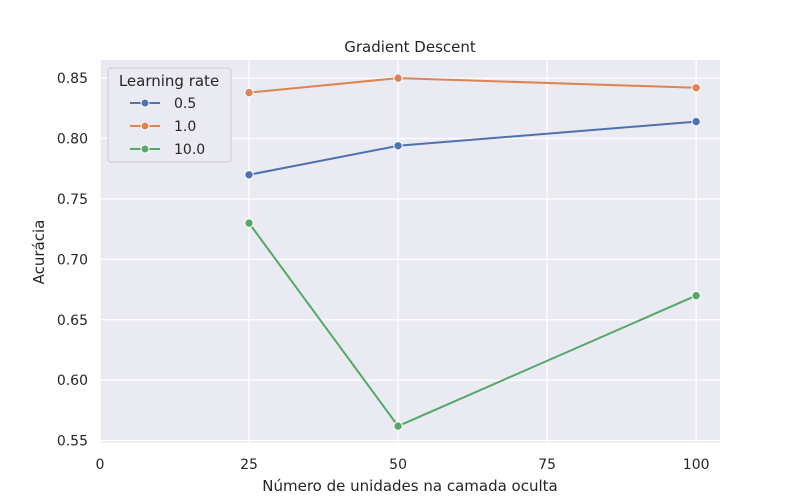  What do you see at coordinates (249, 465) in the screenshot?
I see `x-tick-label: 25` at bounding box center [249, 465].